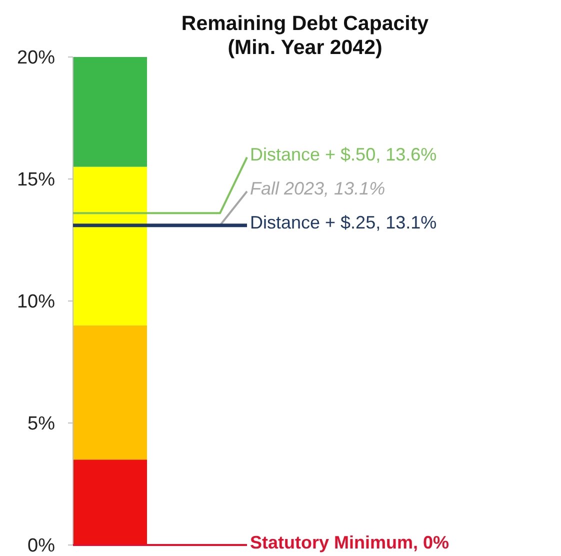 This screenshot has height=556, width=561. Describe the element at coordinates (318, 188) in the screenshot. I see `ref-line-label: Fall 2023, 13.1%` at that location.